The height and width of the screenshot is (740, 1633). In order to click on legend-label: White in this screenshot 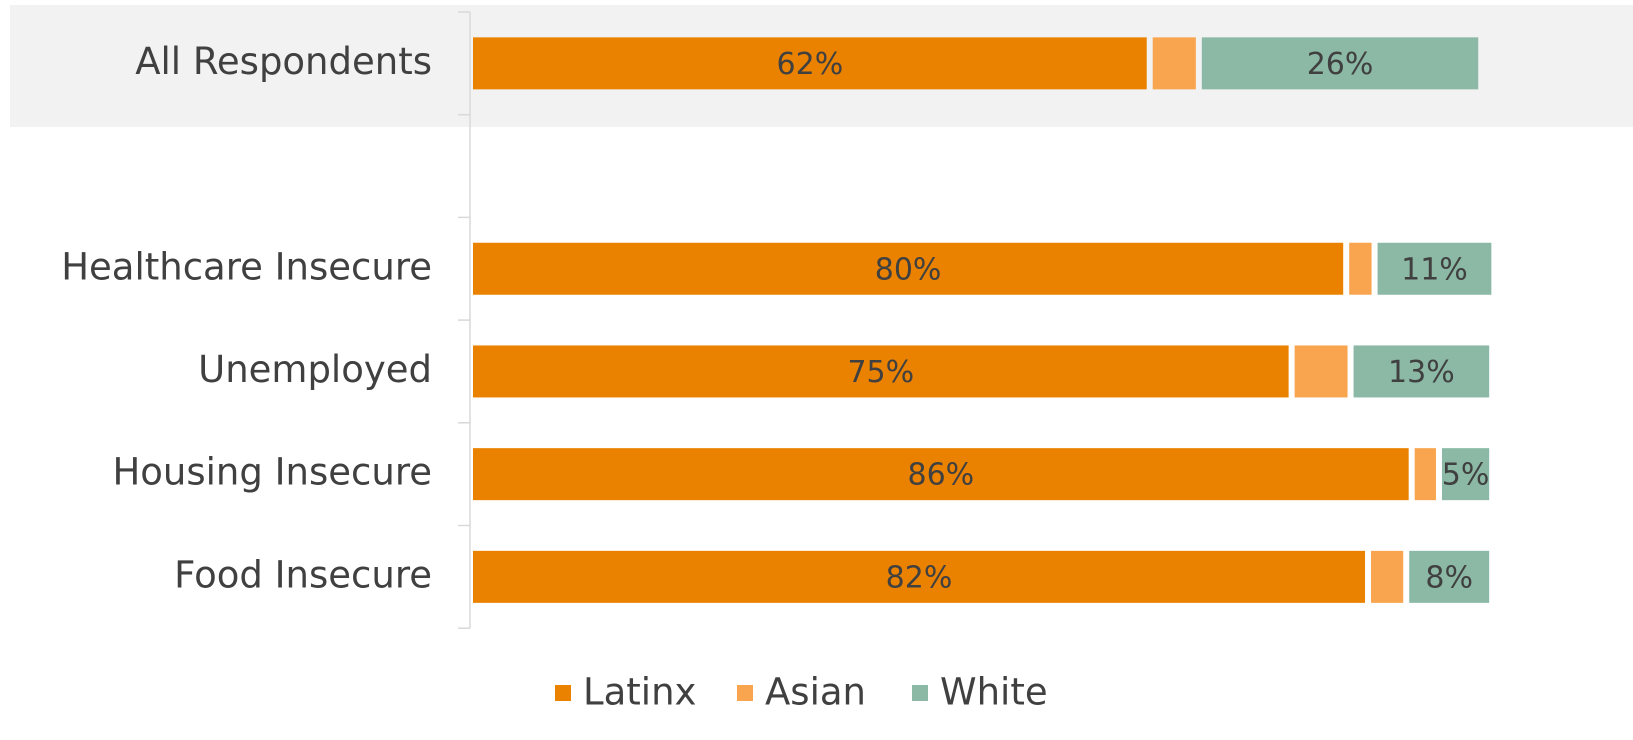, I will do `click(994, 692)`.